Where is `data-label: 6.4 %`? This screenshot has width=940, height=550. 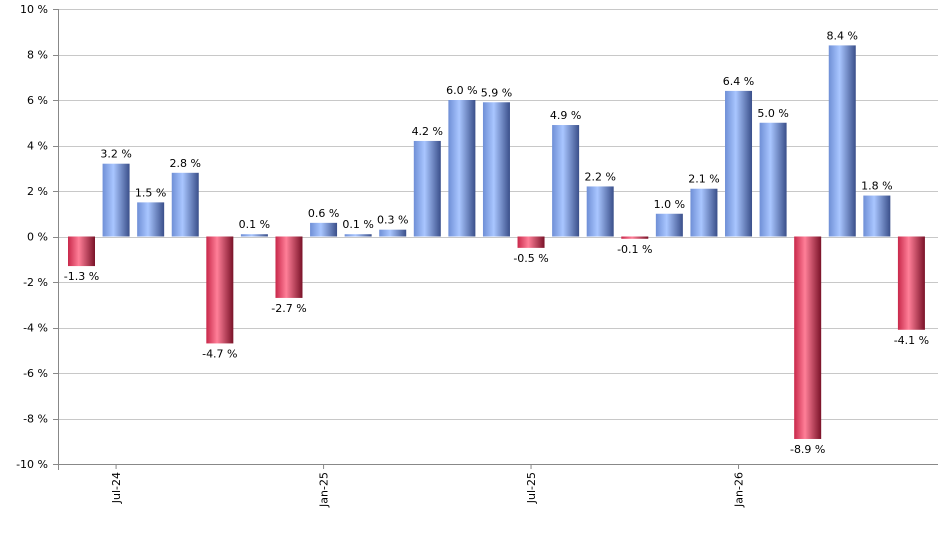
data-label: 6.4 % is located at coordinates (738, 81).